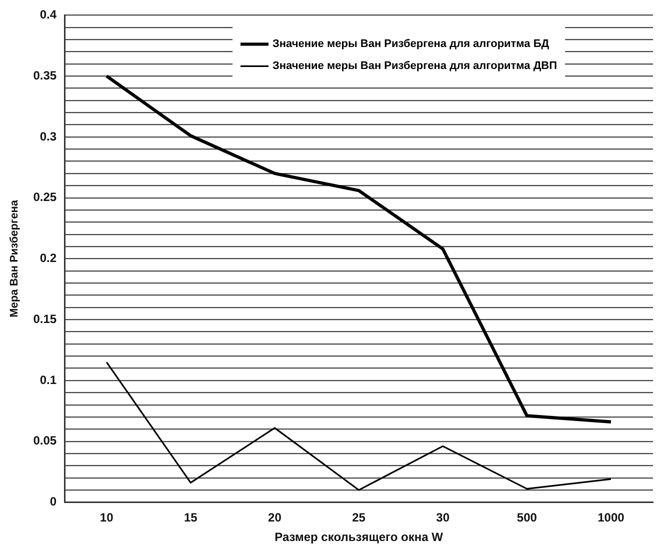 The height and width of the screenshot is (551, 657). What do you see at coordinates (45, 75) in the screenshot?
I see `y-tick-label: 0.35` at bounding box center [45, 75].